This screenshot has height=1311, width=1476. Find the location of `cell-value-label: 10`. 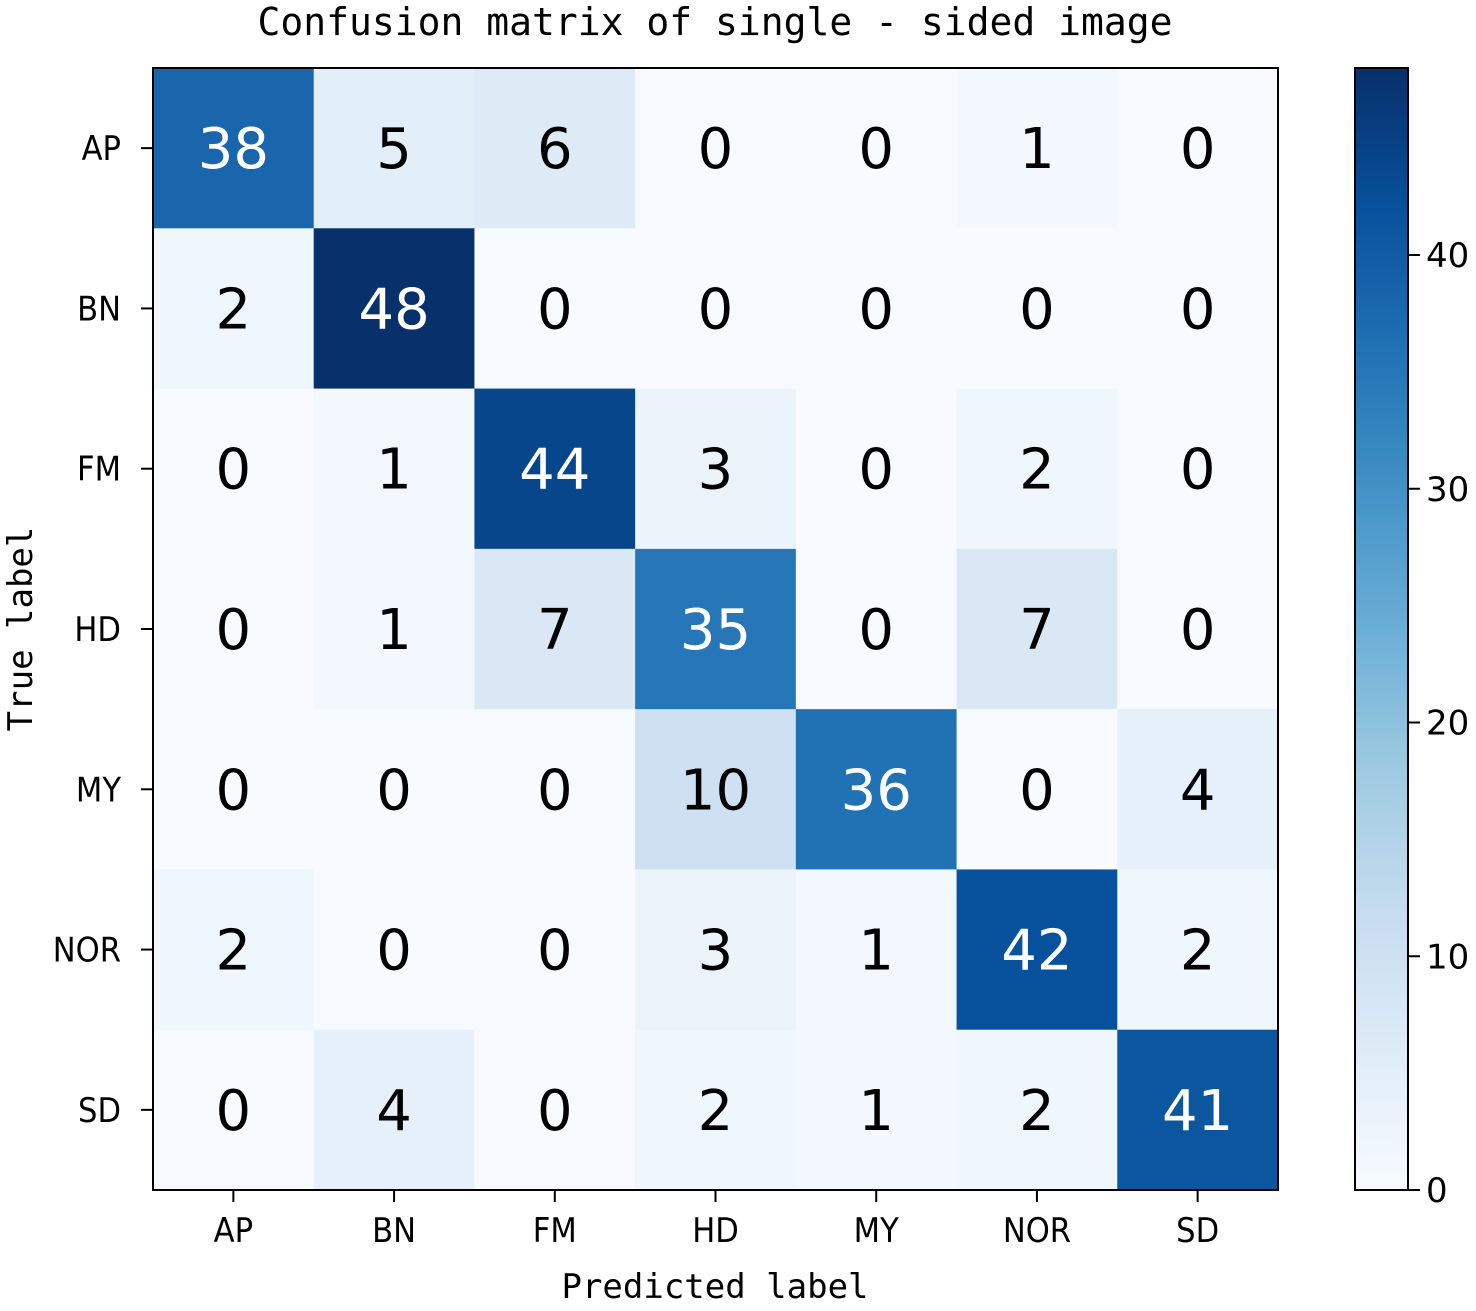

cell-value-label: 10 is located at coordinates (715, 790).